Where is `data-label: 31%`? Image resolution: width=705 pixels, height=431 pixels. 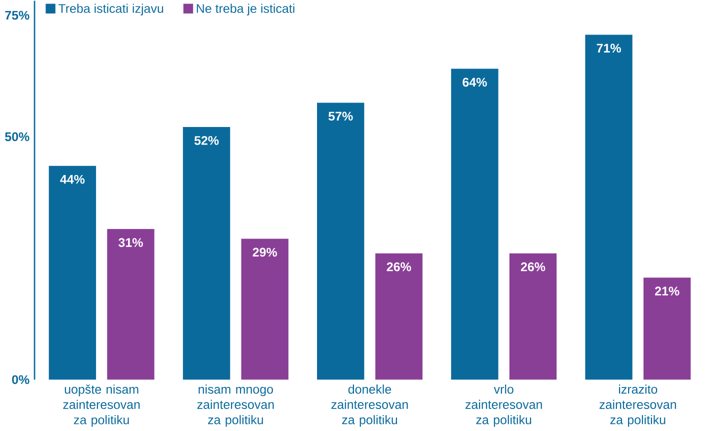
data-label: 31% is located at coordinates (130, 242).